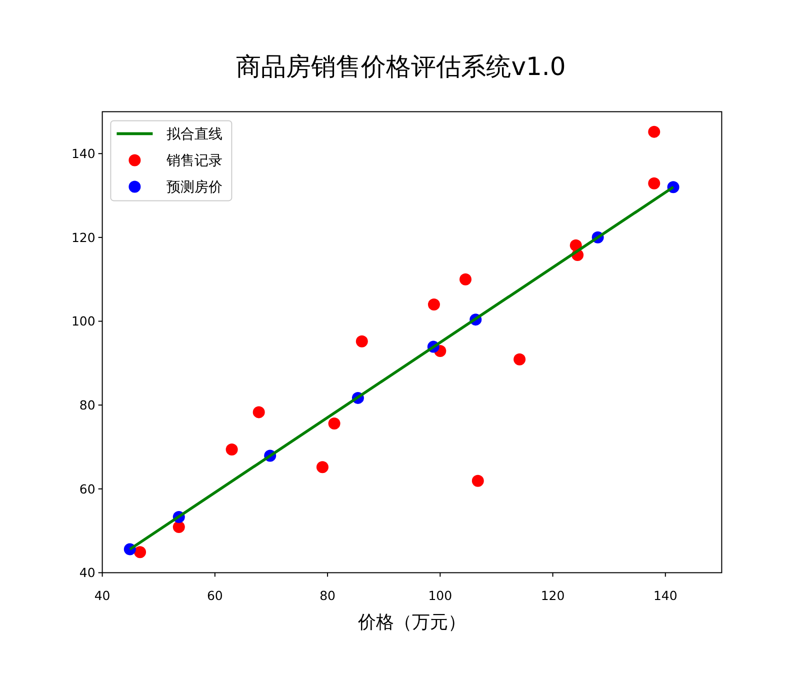 The width and height of the screenshot is (802, 685). I want to click on y-tick-label: 80, so click(87, 405).